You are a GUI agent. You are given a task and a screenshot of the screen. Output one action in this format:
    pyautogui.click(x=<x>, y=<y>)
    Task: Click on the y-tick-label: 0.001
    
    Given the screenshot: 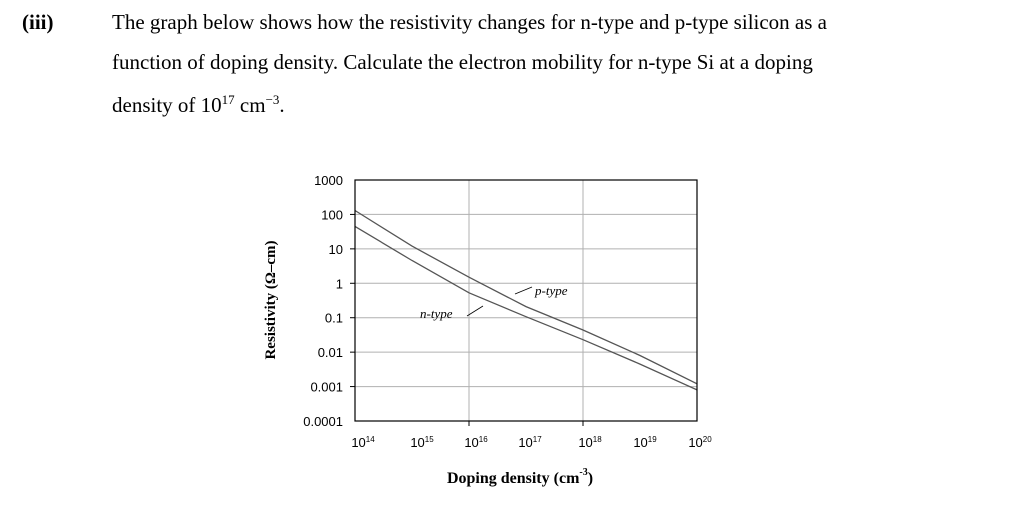 What is the action you would take?
    pyautogui.click(x=326, y=387)
    